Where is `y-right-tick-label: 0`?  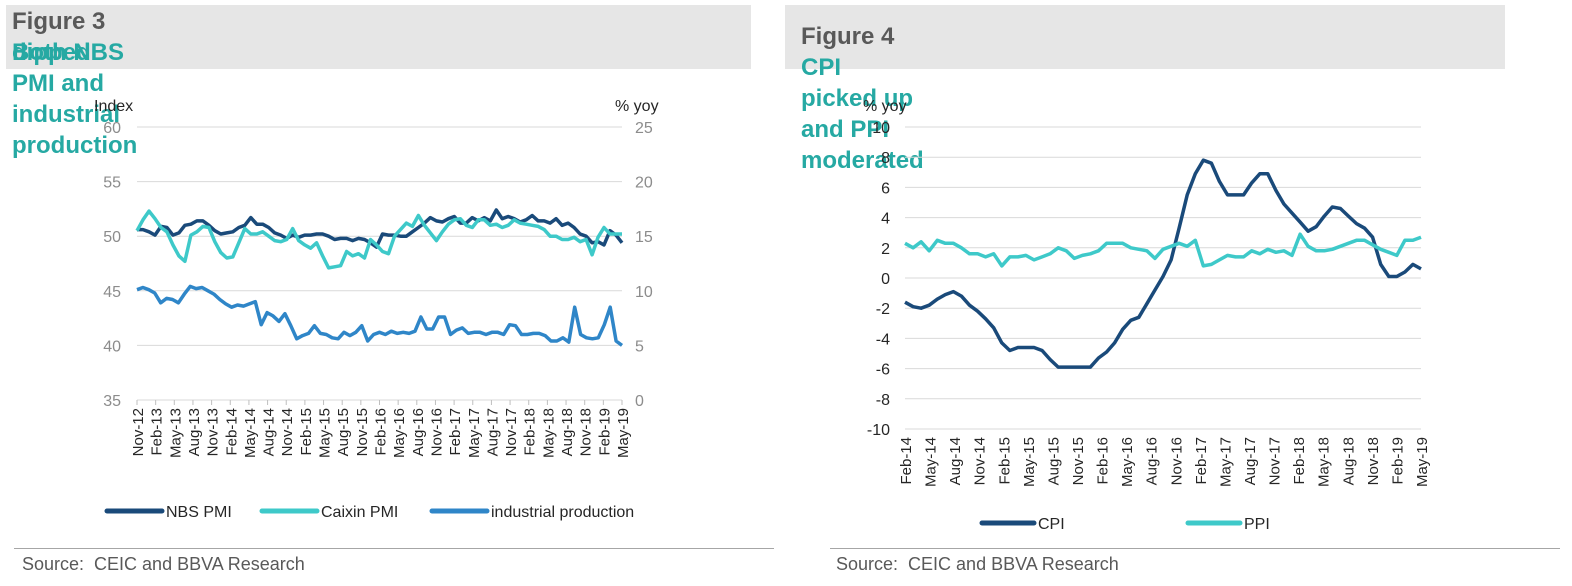 y-right-tick-label: 0 is located at coordinates (639, 401).